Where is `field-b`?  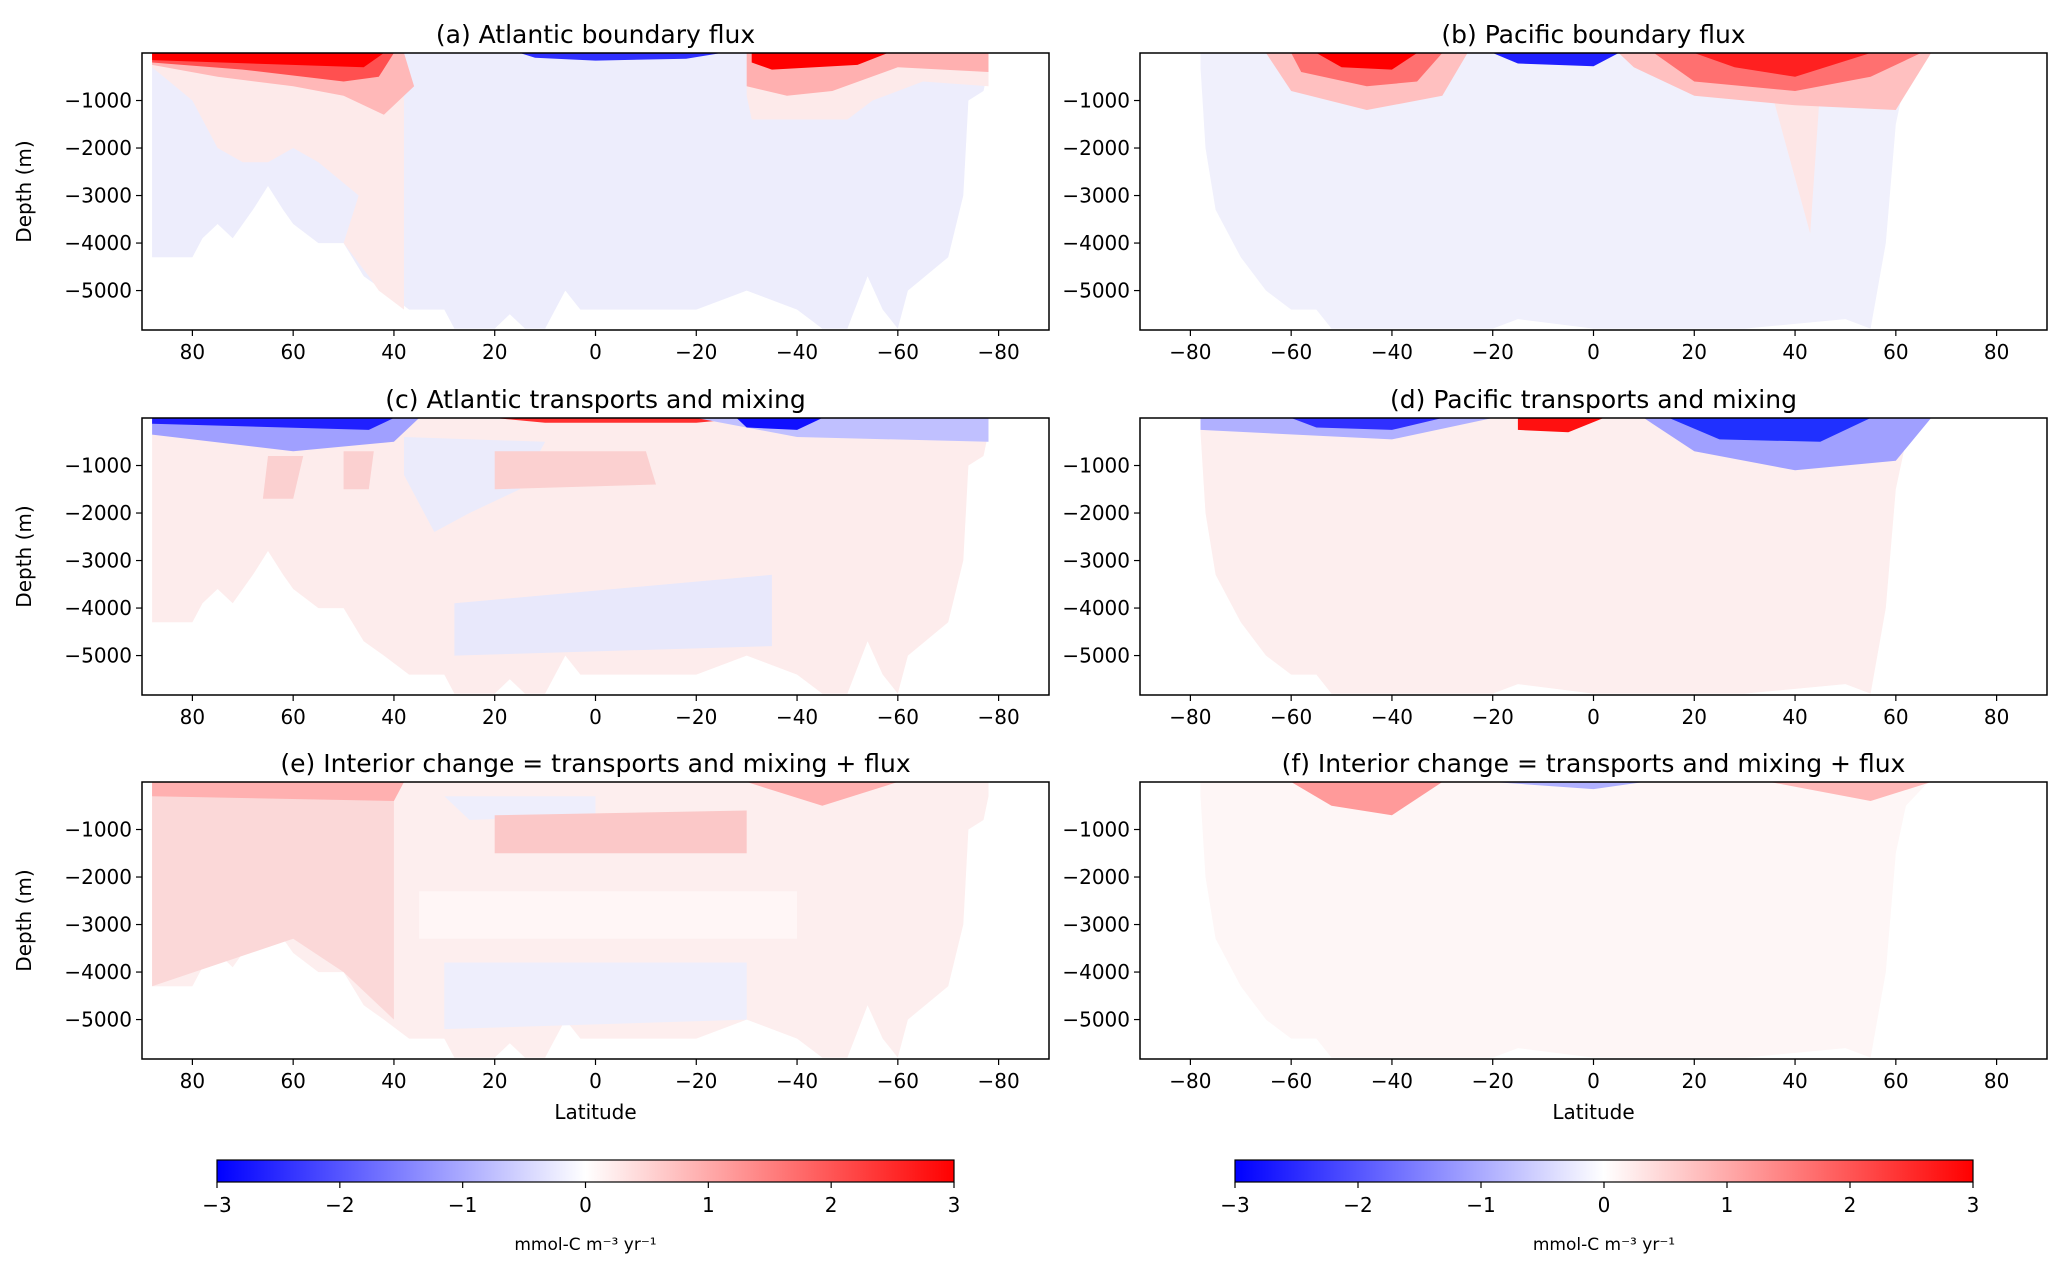
field-b is located at coordinates (1566, 191).